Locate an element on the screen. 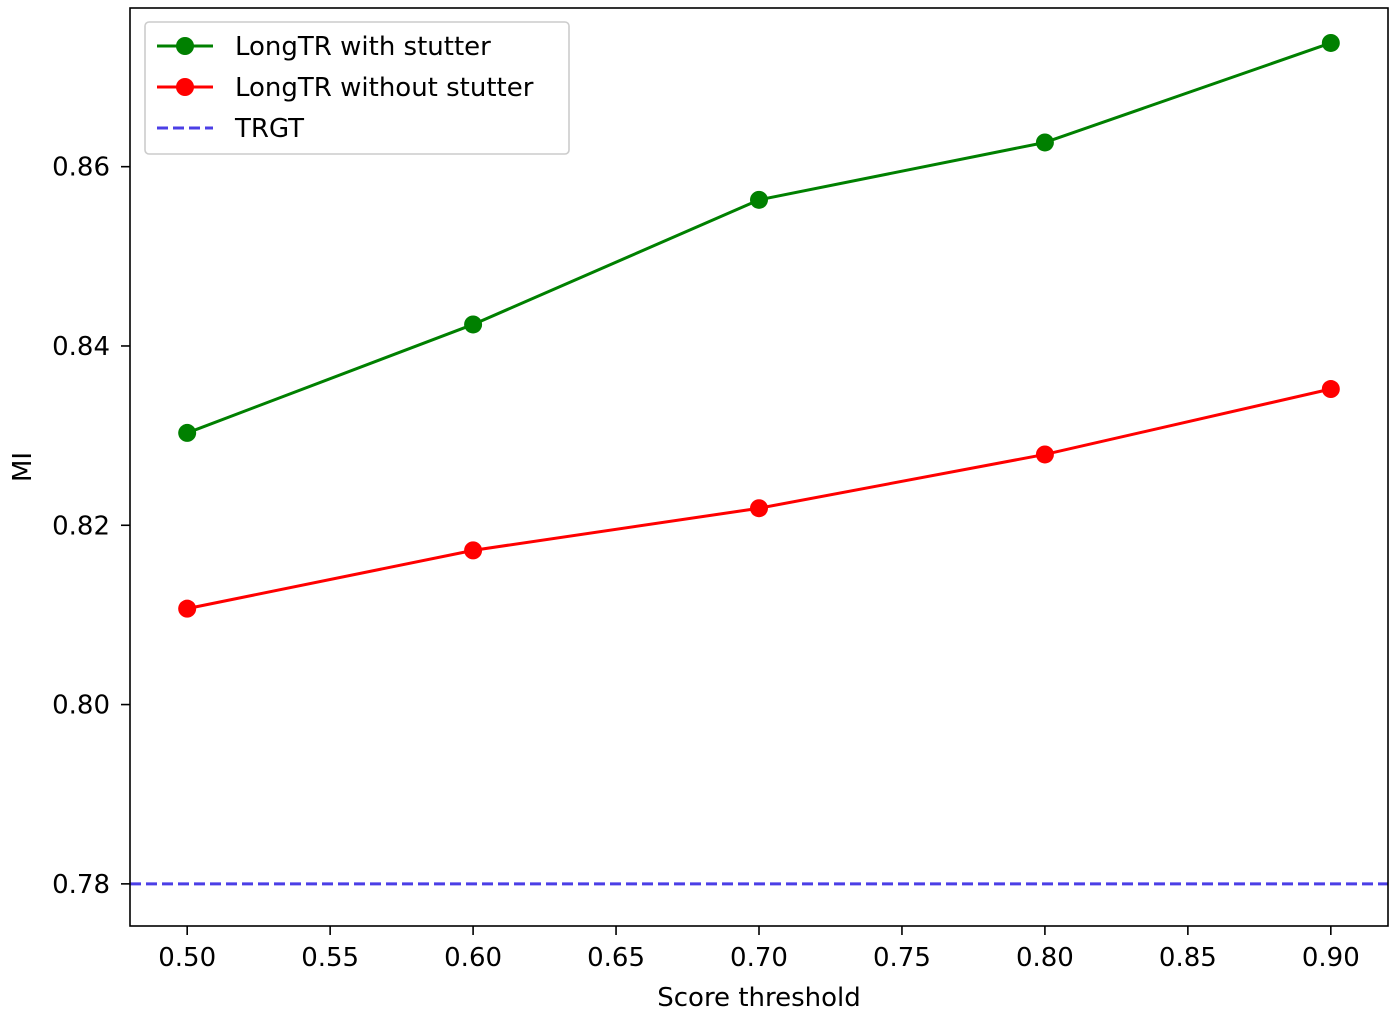 This screenshot has height=1013, width=1391. y-axis-ticks: 0.78 0.80 0.82 0.84 0.86 is located at coordinates (91, 526).